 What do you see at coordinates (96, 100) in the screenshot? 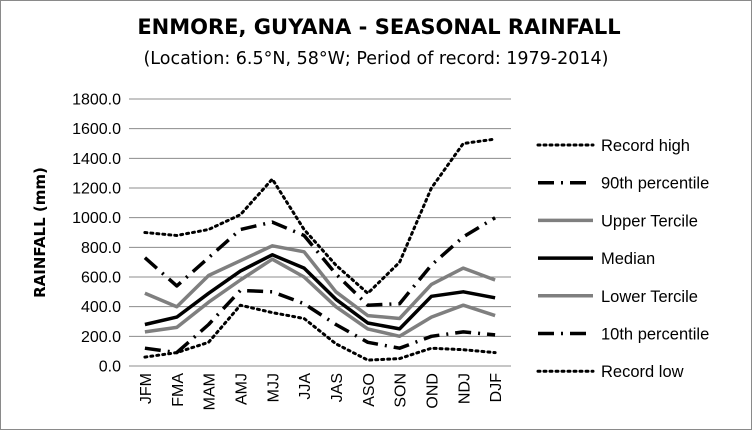
I see `y-tick-label: 1800.0` at bounding box center [96, 100].